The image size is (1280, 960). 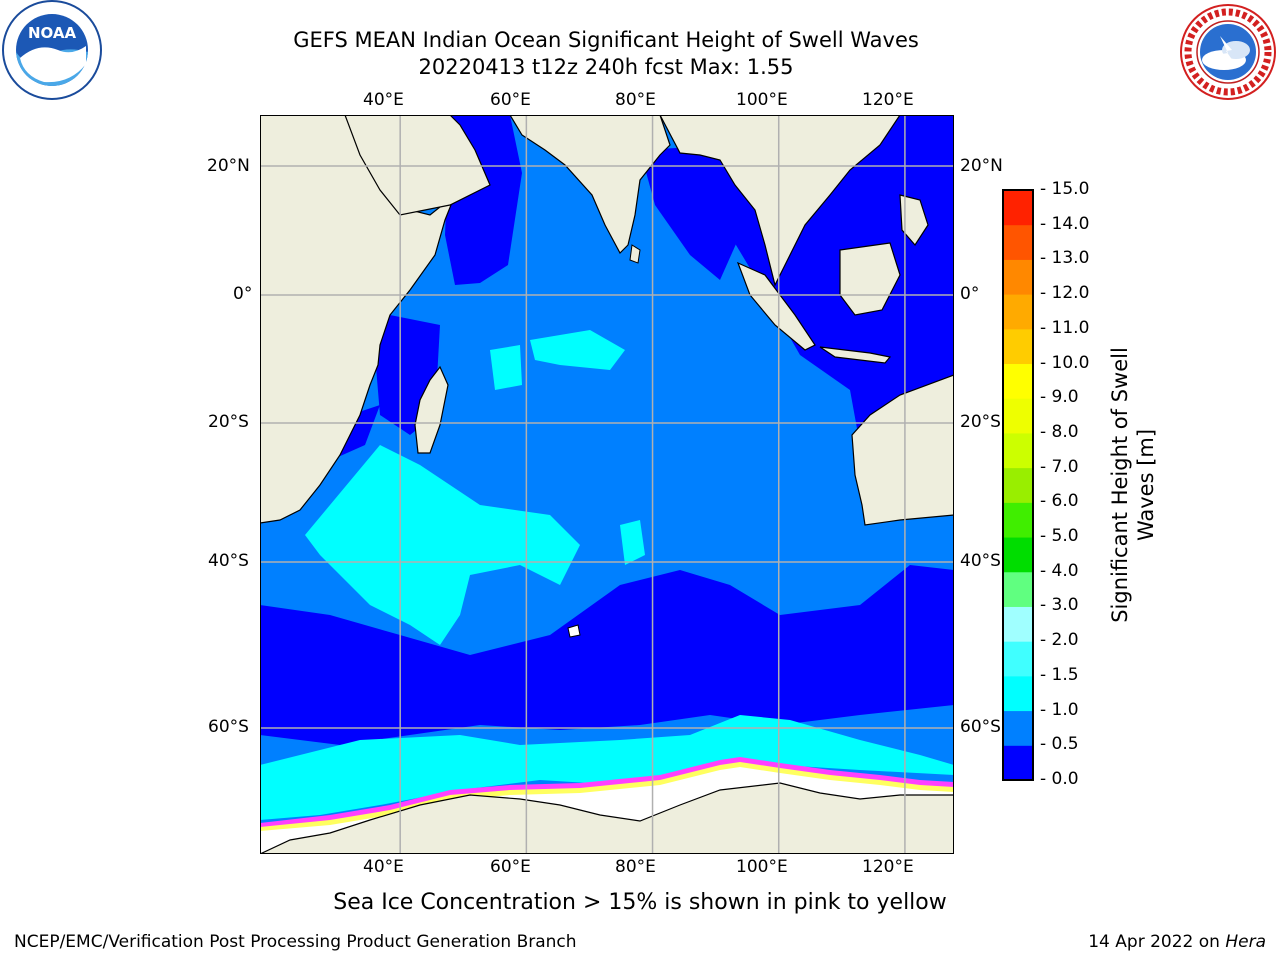 I want to click on bay-of-bengal-low-swell, so click(x=690, y=212).